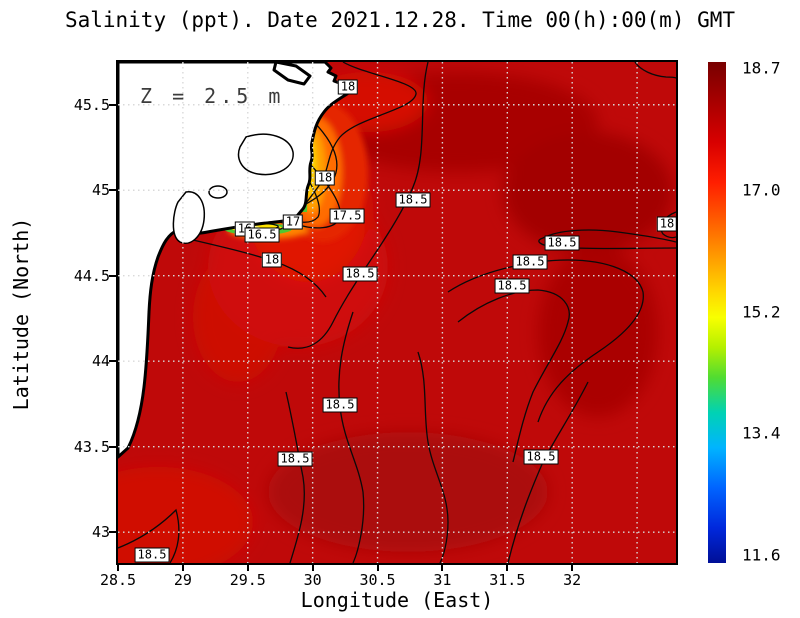 This screenshot has width=800, height=618. What do you see at coordinates (312, 580) in the screenshot?
I see `x-tick-label: 30` at bounding box center [312, 580].